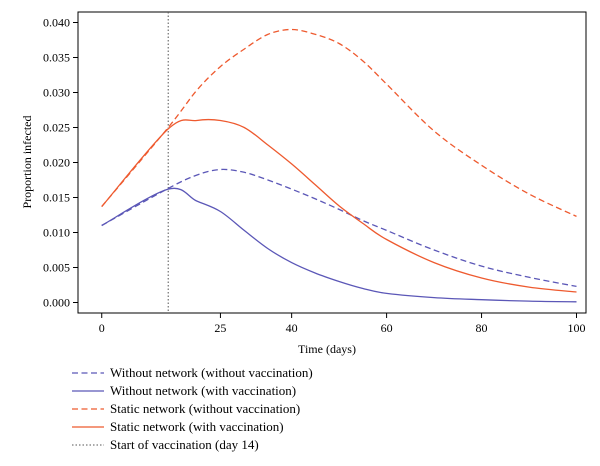 This screenshot has height=466, width=600. I want to click on x-tick-label: 80, so click(482, 328).